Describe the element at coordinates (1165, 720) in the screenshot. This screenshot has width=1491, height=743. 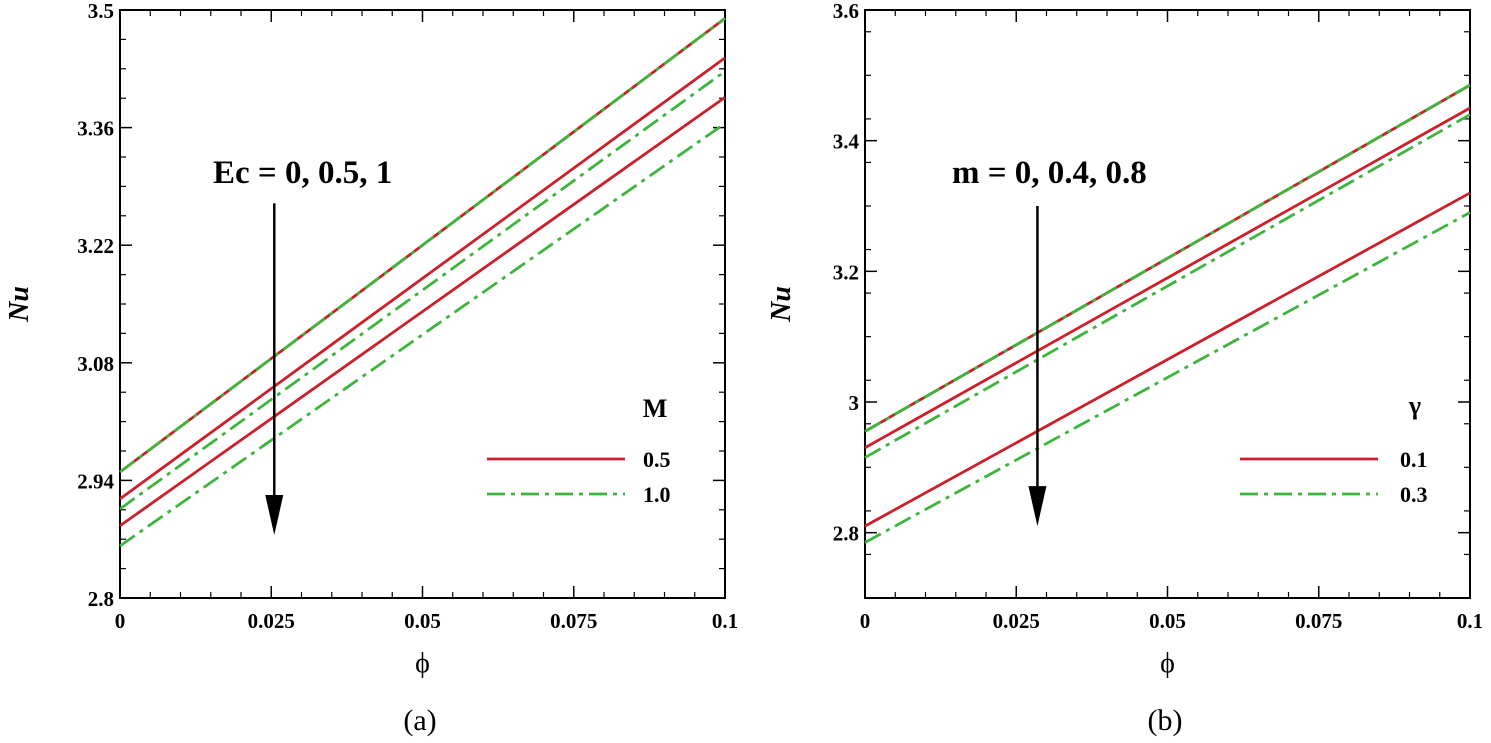
I see `caption-b: (b)` at that location.